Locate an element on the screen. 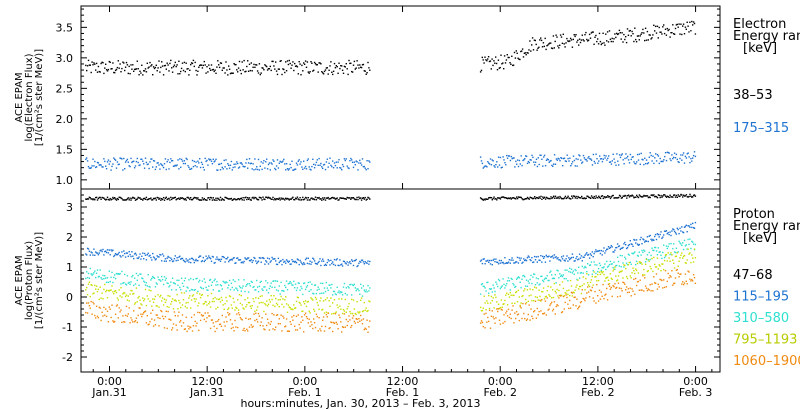 The width and height of the screenshot is (800, 410). legend-title: Energy ran is located at coordinates (766, 36).